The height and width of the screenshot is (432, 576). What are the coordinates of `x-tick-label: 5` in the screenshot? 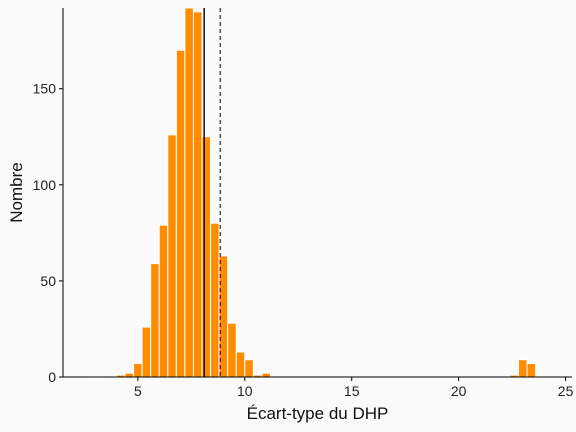 It's located at (138, 391).